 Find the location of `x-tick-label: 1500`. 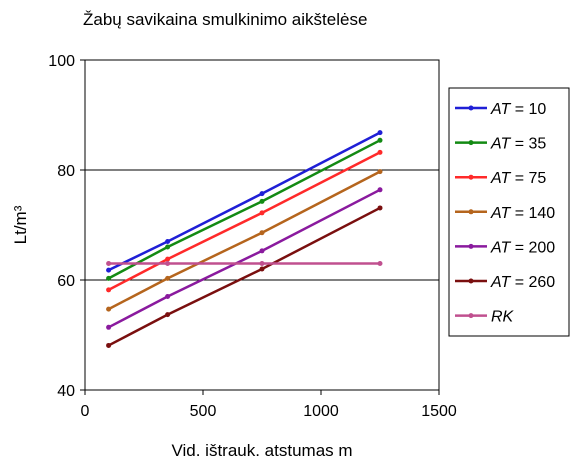

x-tick-label: 1500 is located at coordinates (439, 411).